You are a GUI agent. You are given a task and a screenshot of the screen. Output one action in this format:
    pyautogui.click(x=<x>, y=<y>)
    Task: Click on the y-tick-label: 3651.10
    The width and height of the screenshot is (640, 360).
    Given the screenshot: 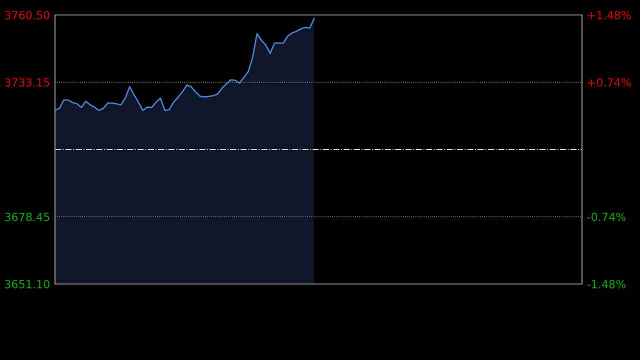 What is the action you would take?
    pyautogui.click(x=27, y=284)
    